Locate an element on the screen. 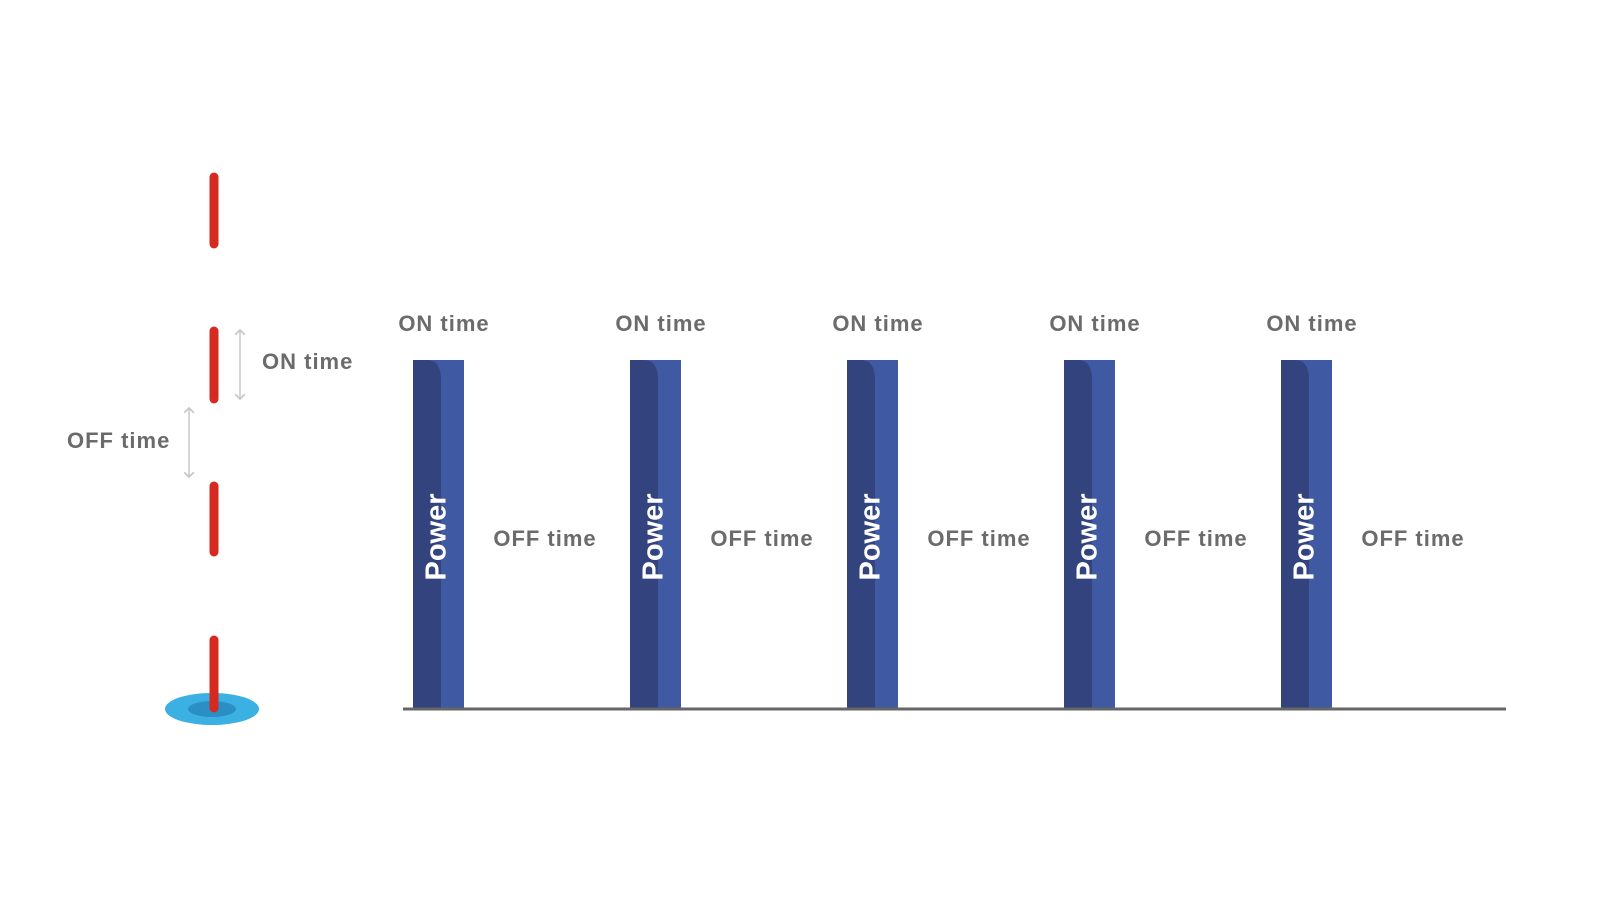 Image resolution: width=1600 pixels, height=918 pixels. blinking-light is located at coordinates (212, 448).